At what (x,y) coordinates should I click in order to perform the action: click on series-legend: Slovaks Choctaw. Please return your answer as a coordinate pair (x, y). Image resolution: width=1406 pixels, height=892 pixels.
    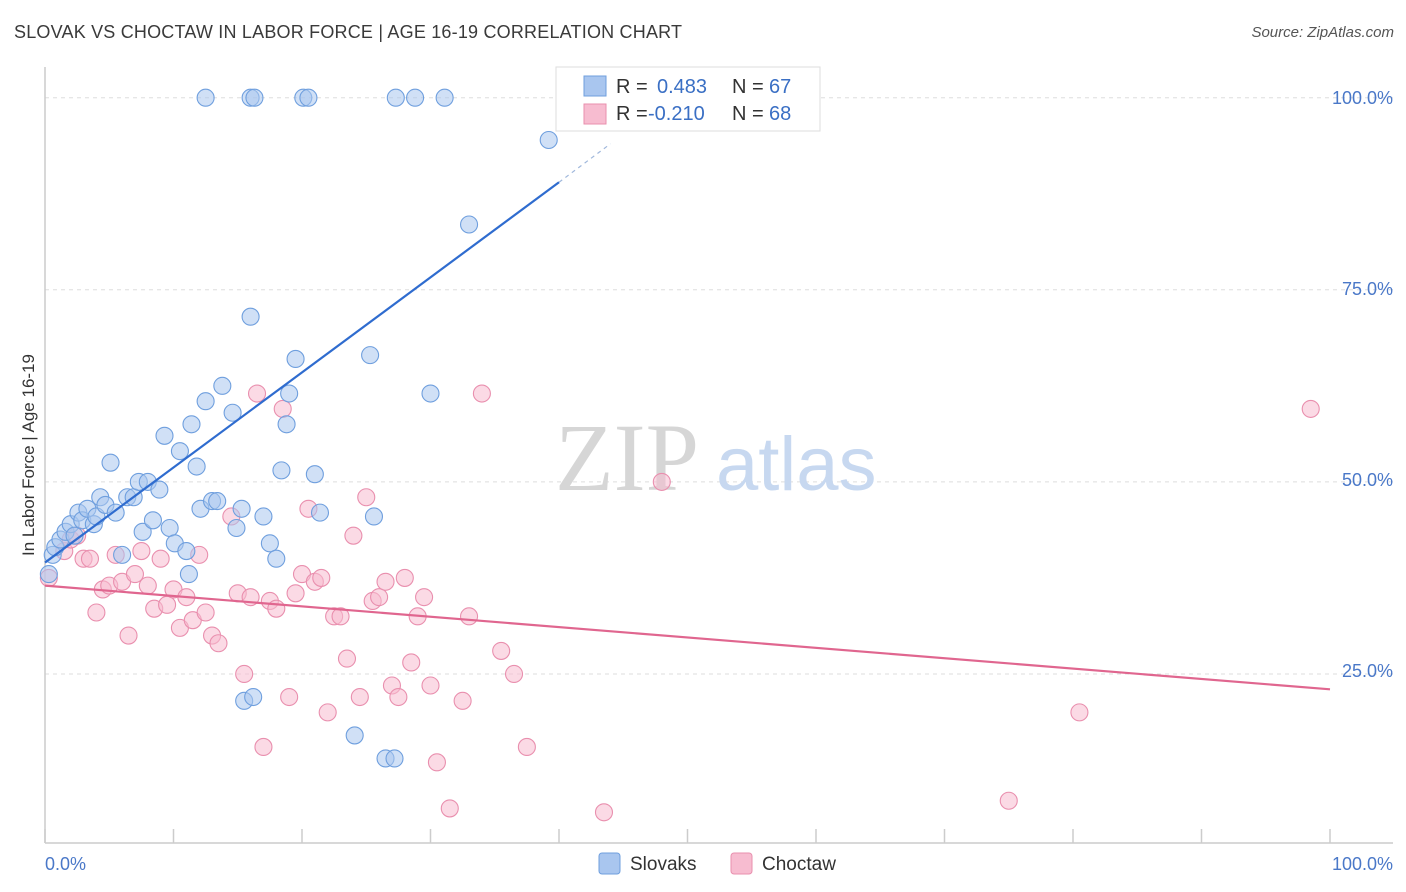
    Looking at the image, I should click on (717, 863).